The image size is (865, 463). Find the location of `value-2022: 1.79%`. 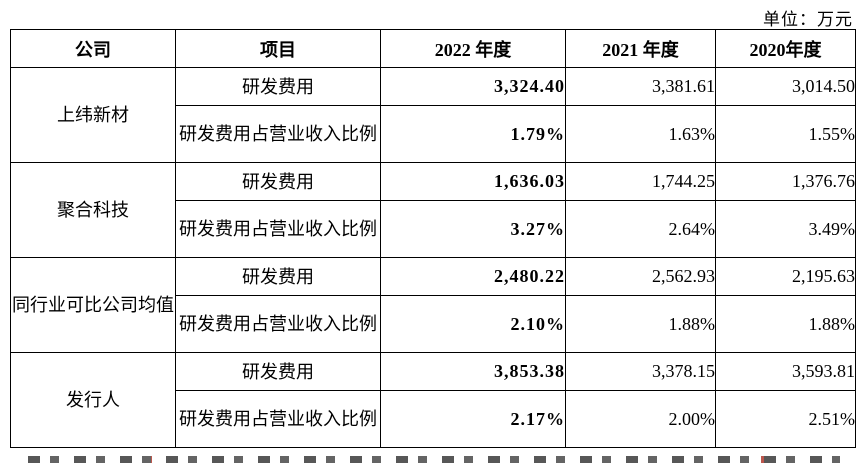

value-2022: 1.79% is located at coordinates (473, 134).